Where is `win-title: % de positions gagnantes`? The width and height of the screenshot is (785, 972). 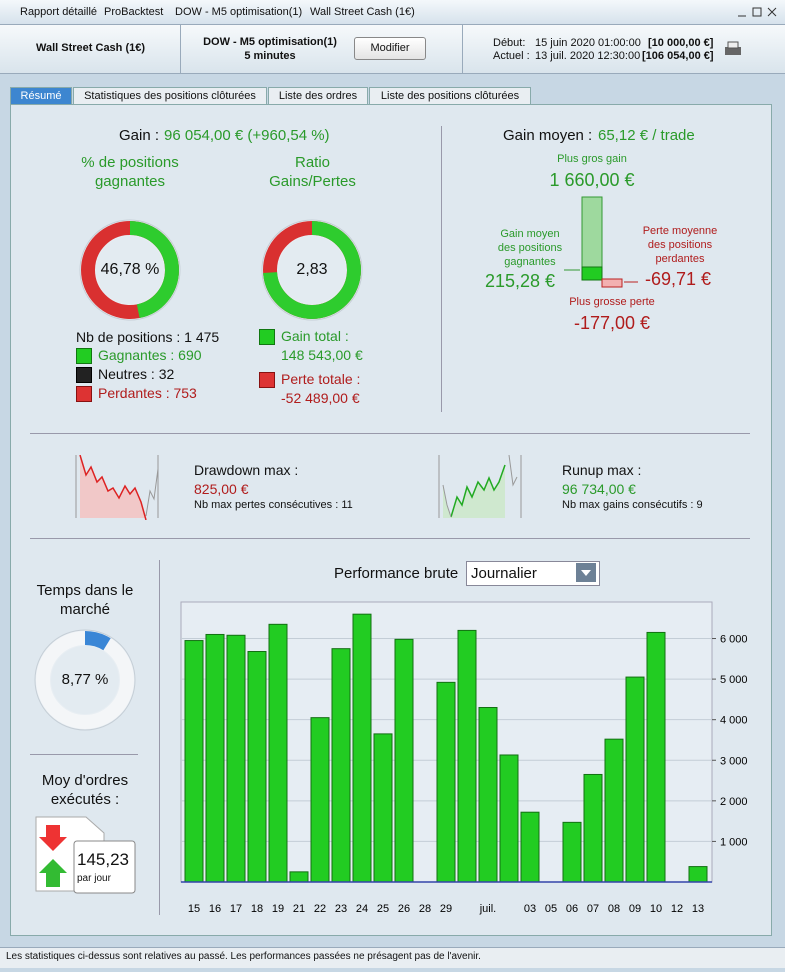 win-title: % de positions gagnantes is located at coordinates (130, 172).